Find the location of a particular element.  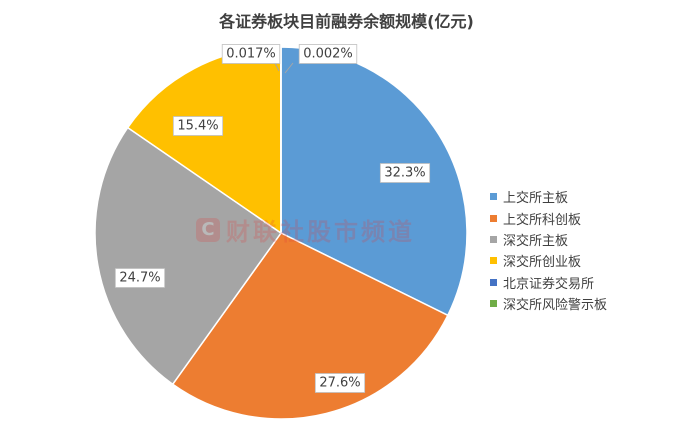

svg-text: 24.7% is located at coordinates (139, 278).